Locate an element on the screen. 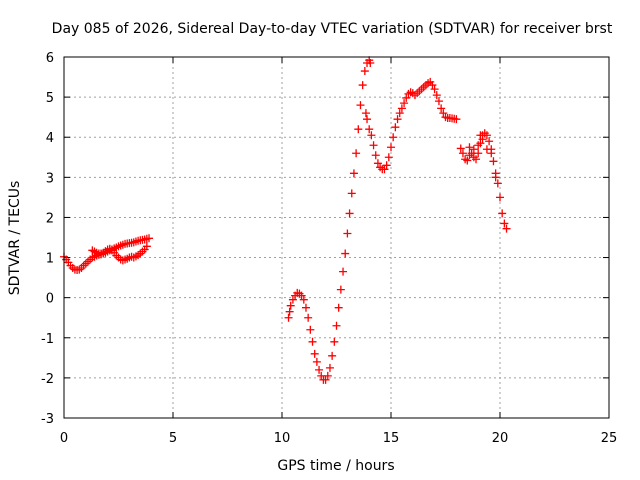 Image resolution: width=640 pixels, height=480 pixels. x-tick-label: 0 is located at coordinates (64, 438).